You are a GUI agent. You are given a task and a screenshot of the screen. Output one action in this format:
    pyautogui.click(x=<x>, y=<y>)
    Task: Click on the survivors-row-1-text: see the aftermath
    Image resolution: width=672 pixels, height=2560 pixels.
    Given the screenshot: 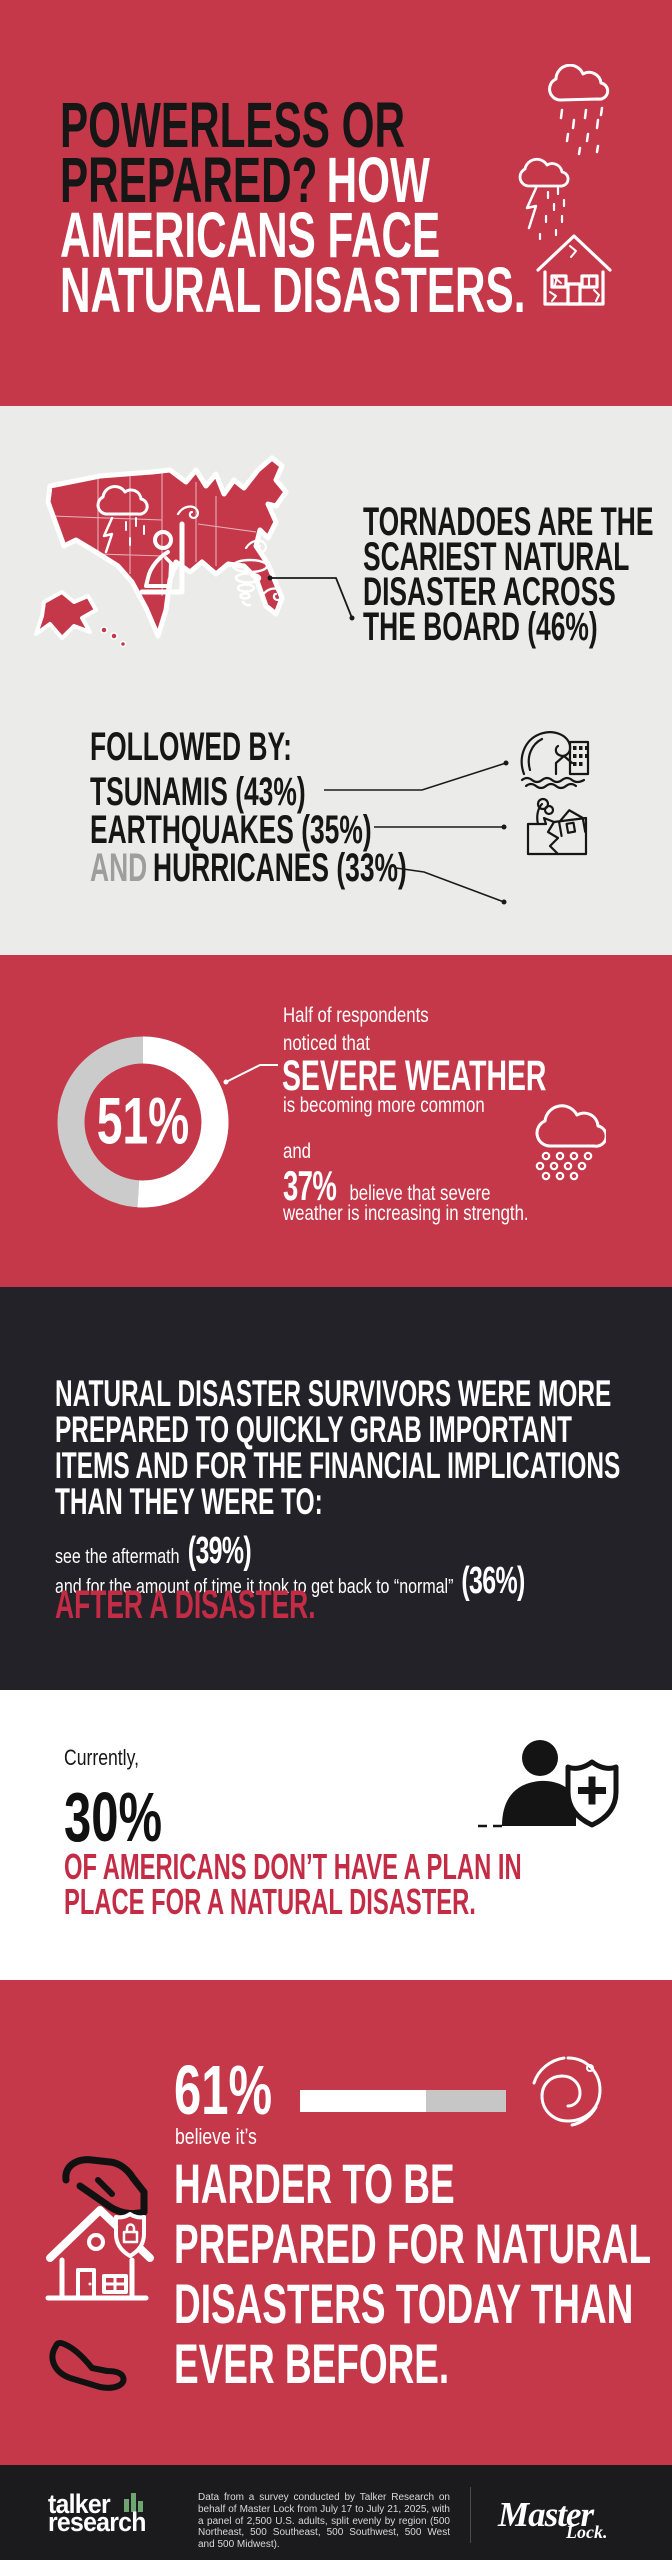 What is the action you would take?
    pyautogui.click(x=117, y=1557)
    